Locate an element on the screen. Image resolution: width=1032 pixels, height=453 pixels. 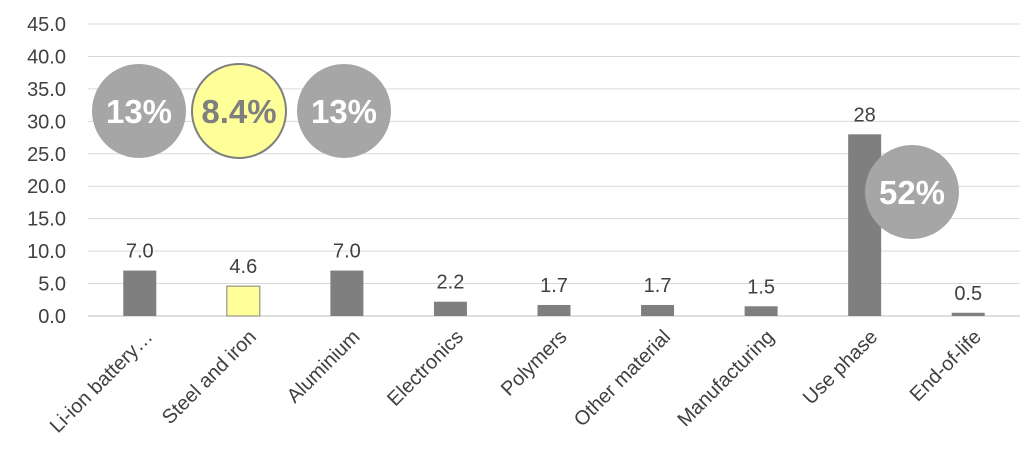
y-tick-label: 5.0 is located at coordinates (52, 285).